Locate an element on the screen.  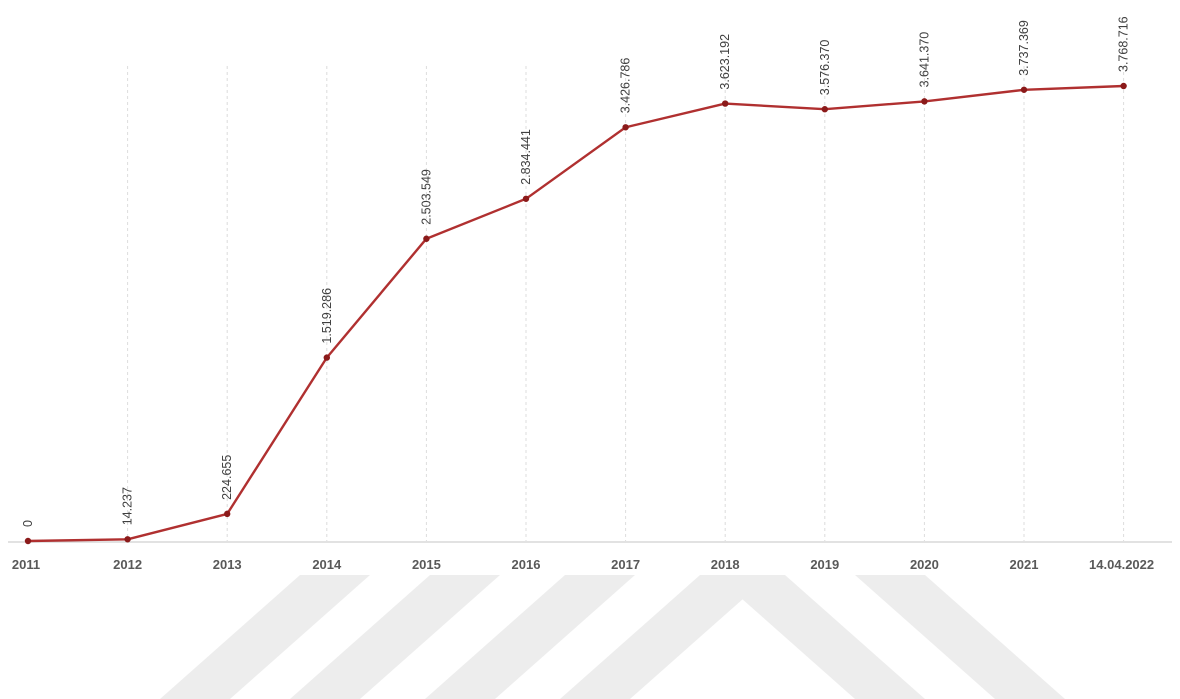
data-label: 2.834.441 is located at coordinates (526, 157).